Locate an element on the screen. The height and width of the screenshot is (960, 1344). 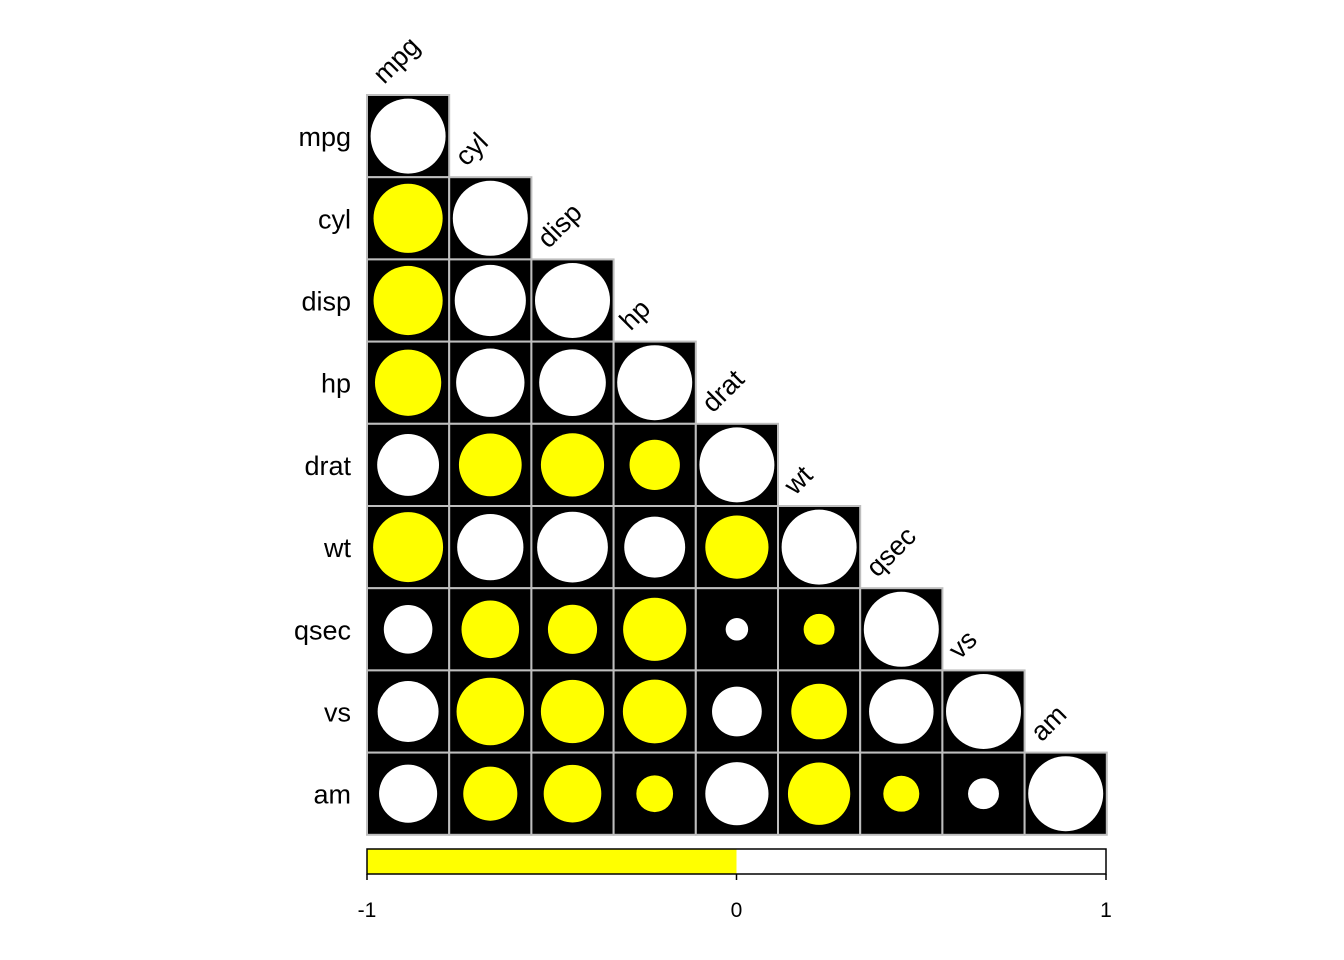
cell-drat-hp is located at coordinates (654, 464).